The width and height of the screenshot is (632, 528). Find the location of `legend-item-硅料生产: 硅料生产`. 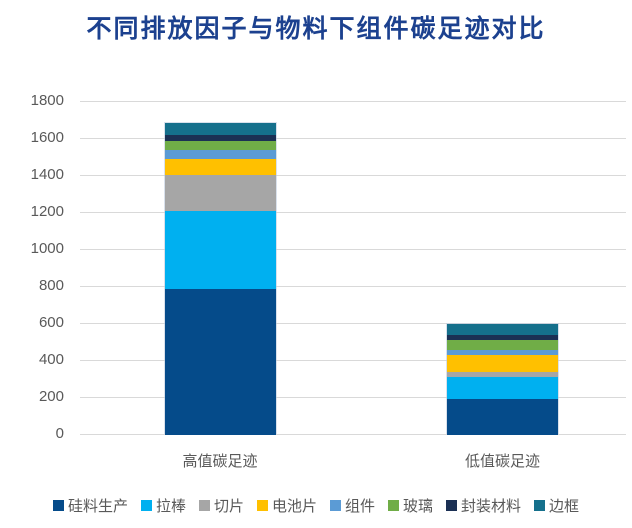

legend-item-硅料生产: 硅料生产 is located at coordinates (90, 505).